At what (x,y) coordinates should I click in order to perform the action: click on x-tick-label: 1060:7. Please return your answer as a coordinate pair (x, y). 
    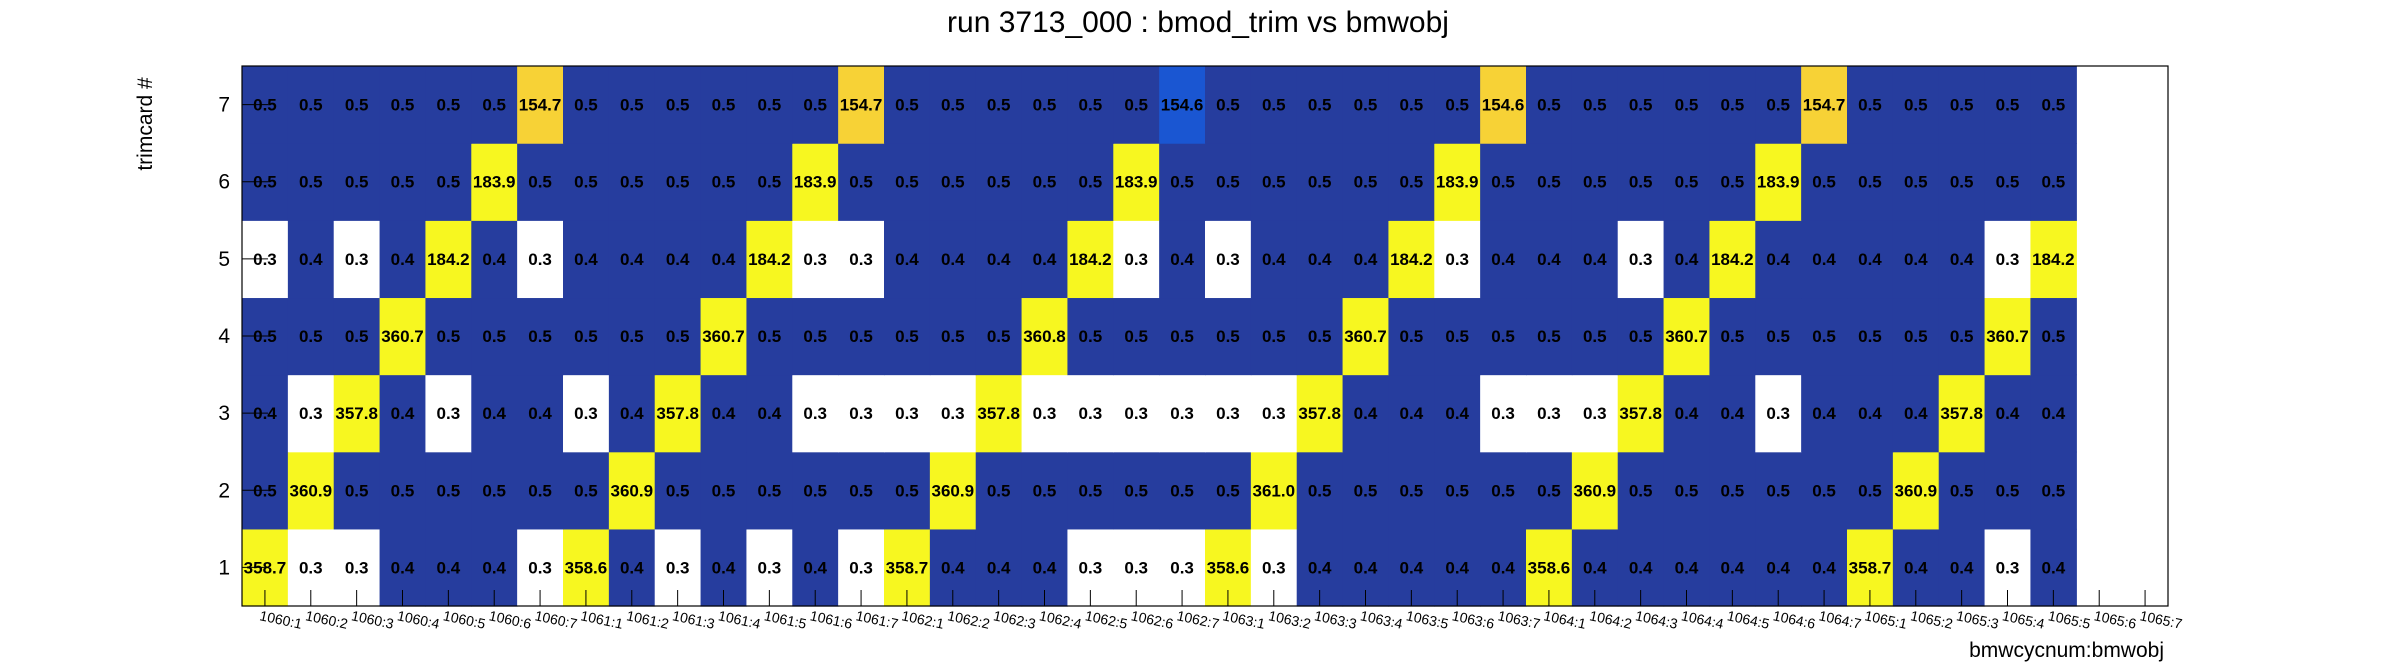
    Looking at the image, I should click on (555, 619).